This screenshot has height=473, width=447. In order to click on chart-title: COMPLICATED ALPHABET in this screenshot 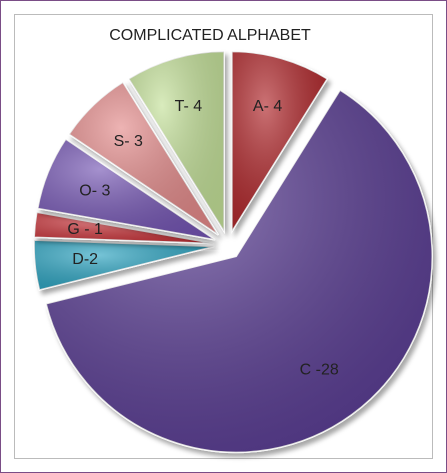, I will do `click(210, 35)`.